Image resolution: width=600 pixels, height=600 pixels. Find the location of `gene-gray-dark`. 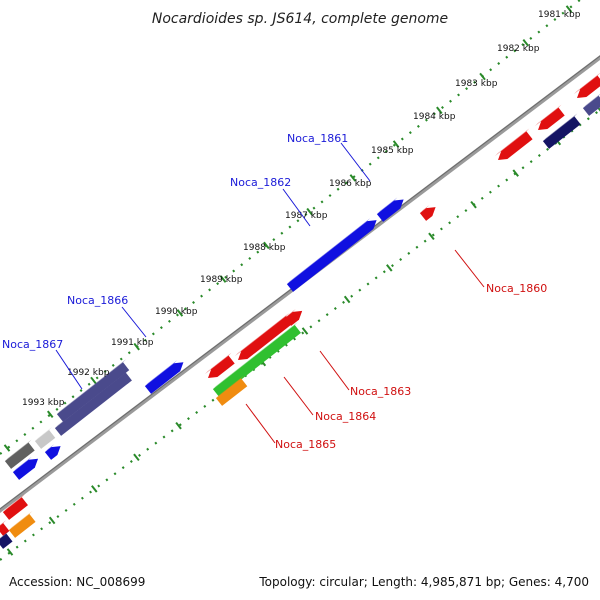

gene-gray-dark is located at coordinates (19, 454).